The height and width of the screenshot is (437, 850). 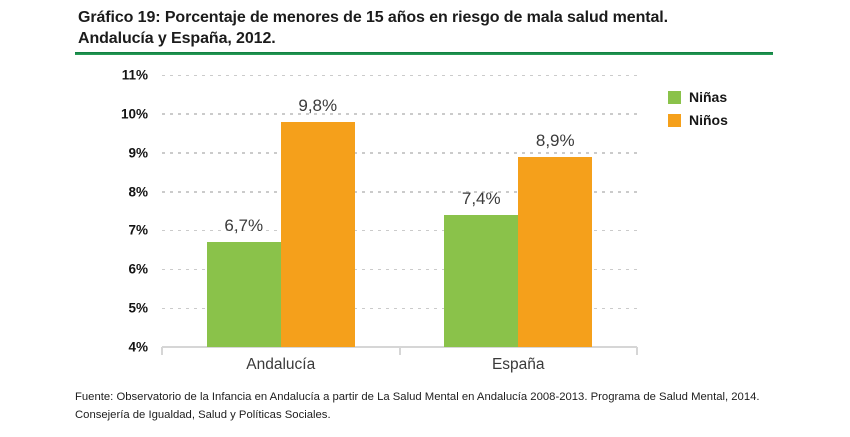 I want to click on bar-ninos-andalucia, so click(x=317, y=234).